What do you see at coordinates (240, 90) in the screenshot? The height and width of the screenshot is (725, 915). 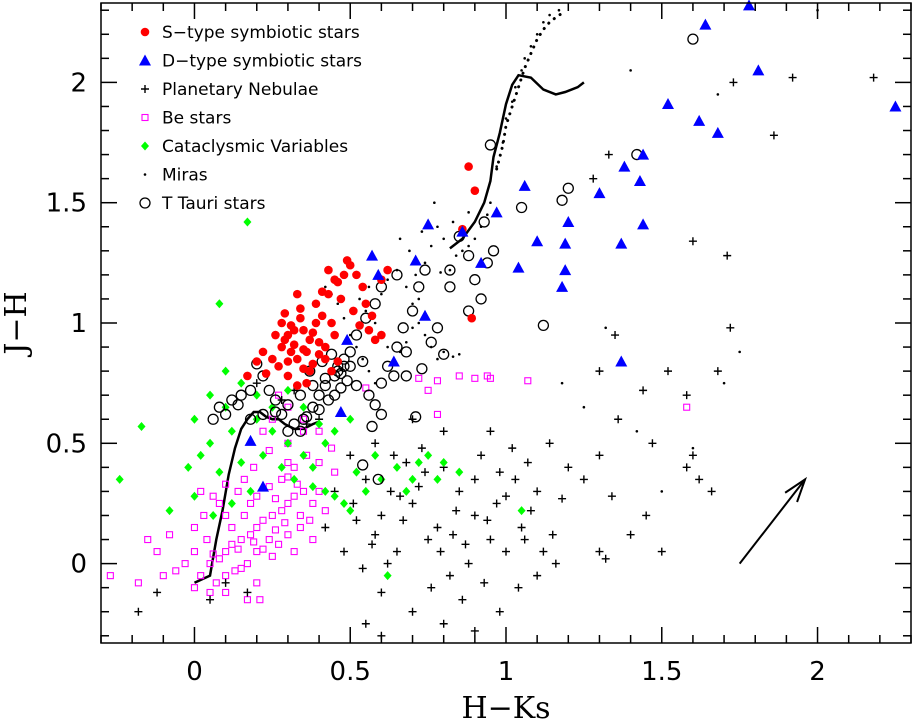 I see `legend-label: Planetary Nebulae` at bounding box center [240, 90].